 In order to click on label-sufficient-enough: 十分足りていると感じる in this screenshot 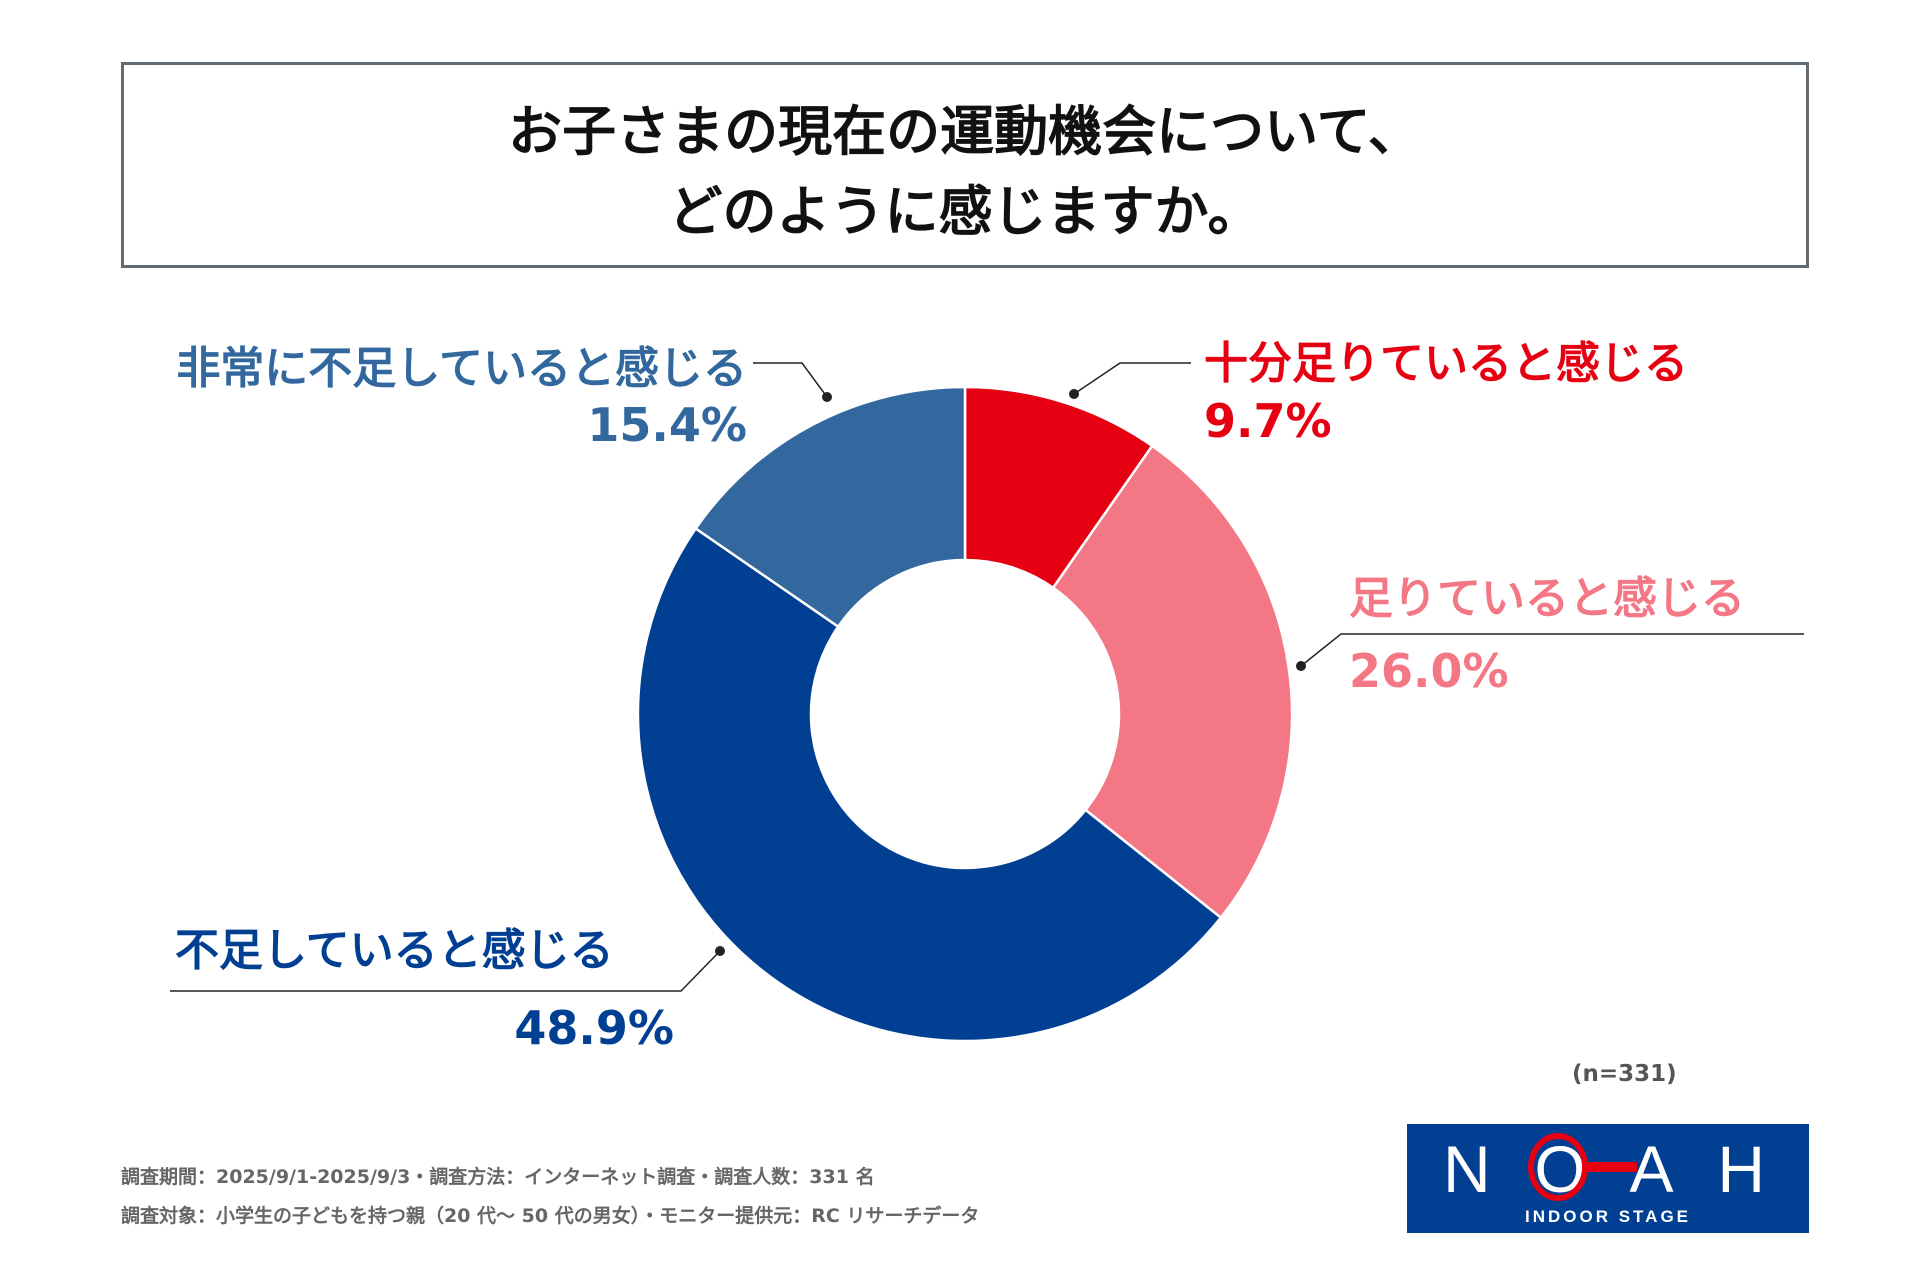, I will do `click(1446, 363)`.